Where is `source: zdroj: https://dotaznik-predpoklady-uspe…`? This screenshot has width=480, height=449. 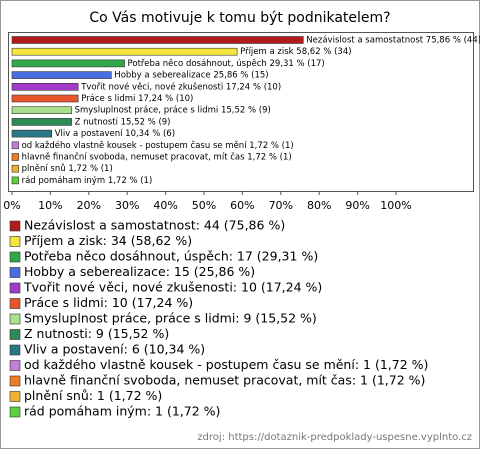
source: zdroj: https://dotaznik-predpoklady-uspe… is located at coordinates (334, 437).